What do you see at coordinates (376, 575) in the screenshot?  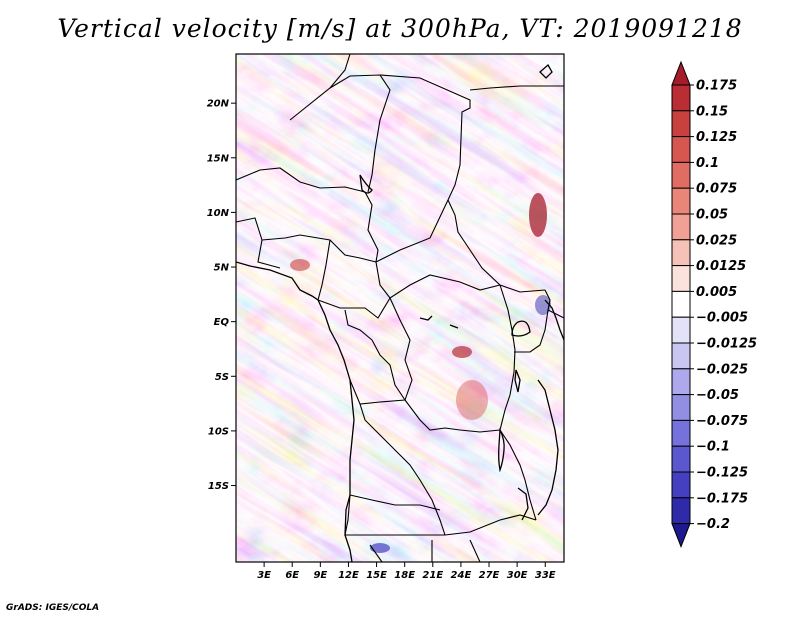 I see `x-tick-label: 15E` at bounding box center [376, 575].